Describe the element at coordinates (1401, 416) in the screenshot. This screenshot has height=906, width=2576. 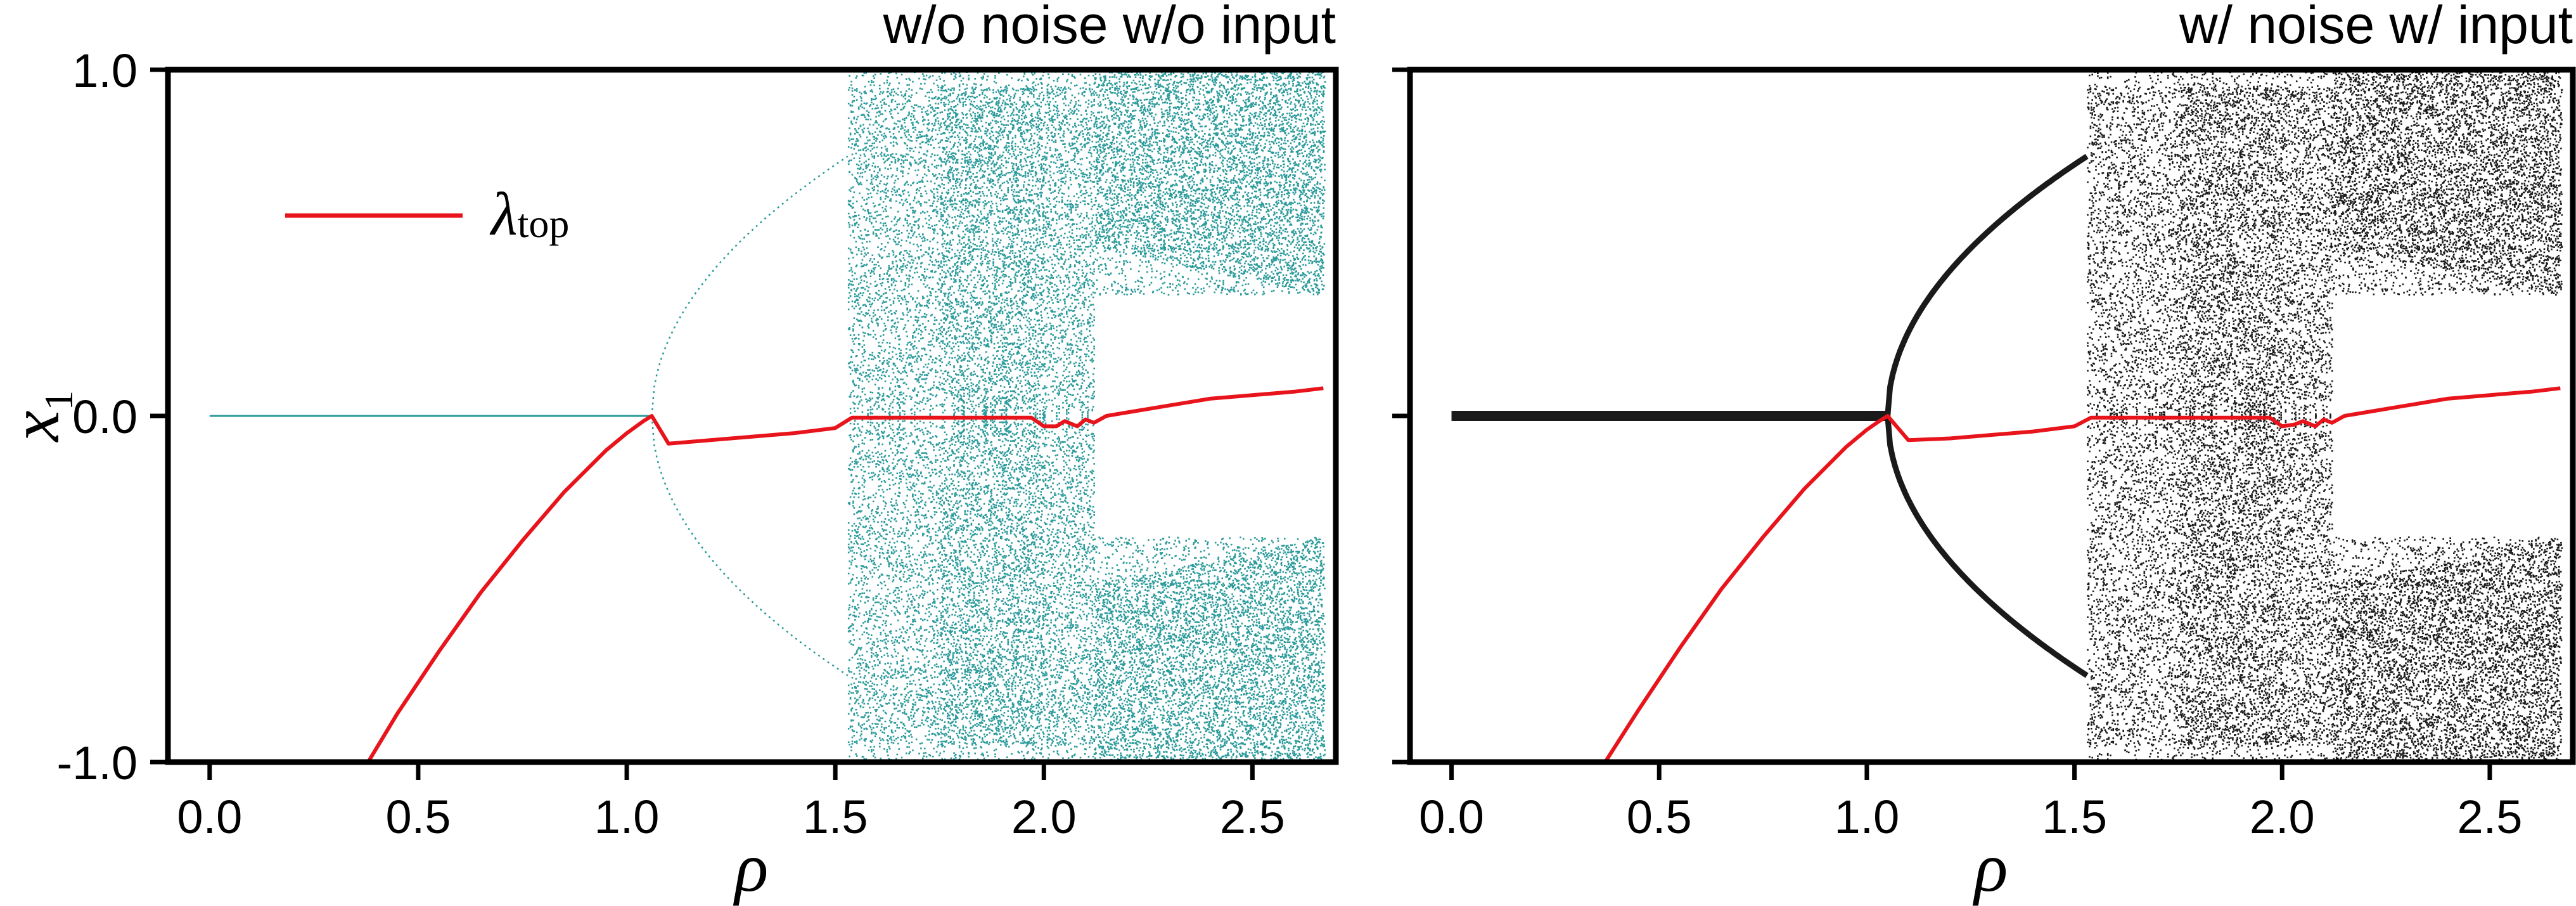
I see `right-y-ticks` at that location.